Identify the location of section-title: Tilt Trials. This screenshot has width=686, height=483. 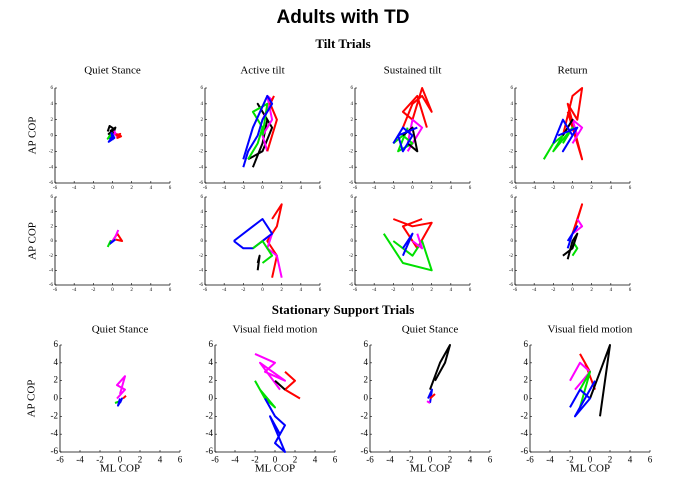
(342, 43).